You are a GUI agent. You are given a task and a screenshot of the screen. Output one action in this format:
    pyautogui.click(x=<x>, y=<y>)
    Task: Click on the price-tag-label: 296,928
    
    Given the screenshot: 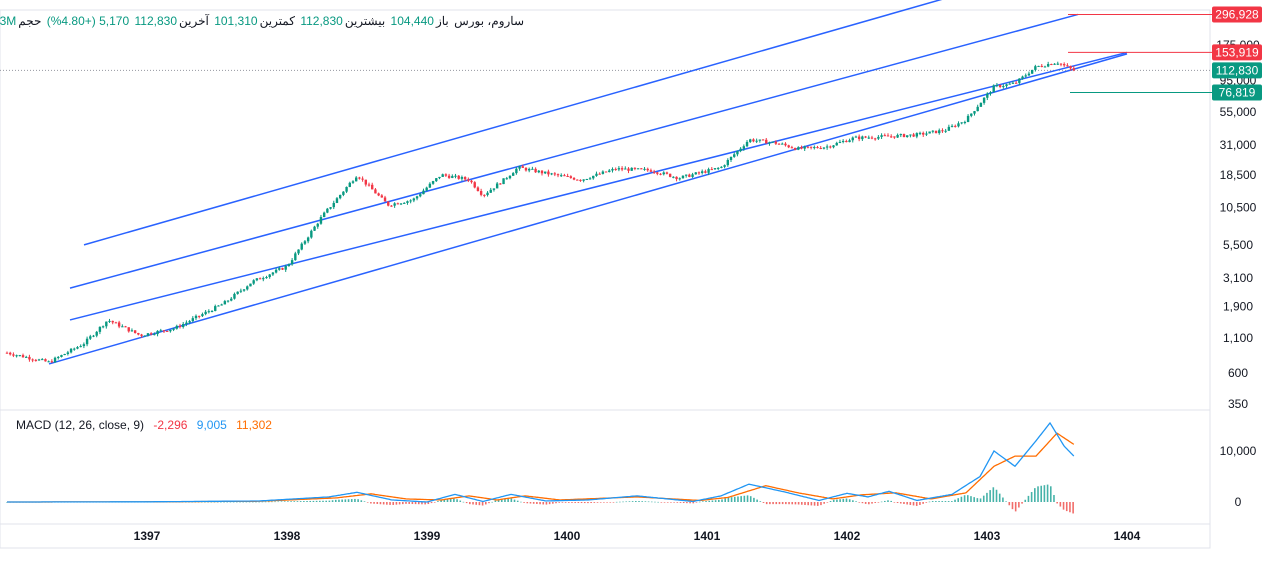 What is the action you would take?
    pyautogui.click(x=1237, y=14)
    